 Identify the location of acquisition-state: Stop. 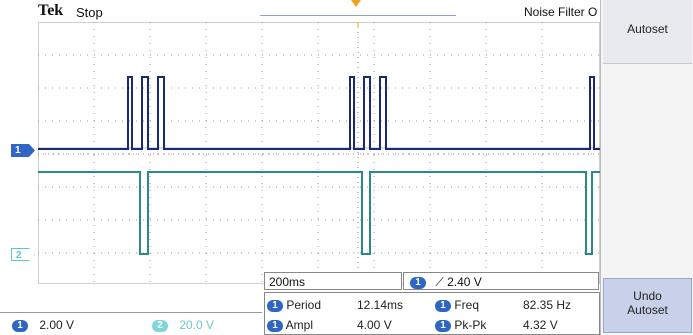
(89, 12).